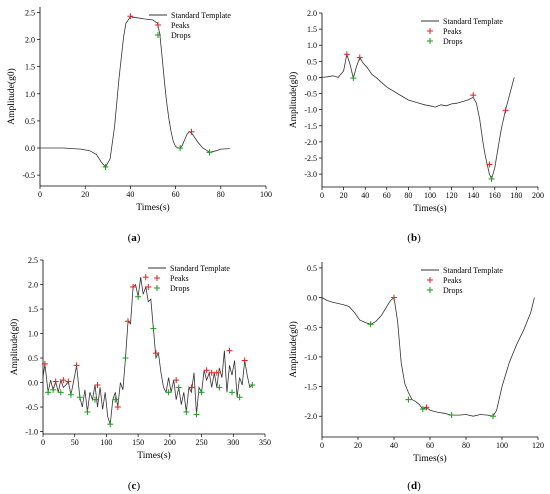 The image size is (550, 494). Describe the element at coordinates (310, 158) in the screenshot. I see `y-tick-label: -2.5` at that location.